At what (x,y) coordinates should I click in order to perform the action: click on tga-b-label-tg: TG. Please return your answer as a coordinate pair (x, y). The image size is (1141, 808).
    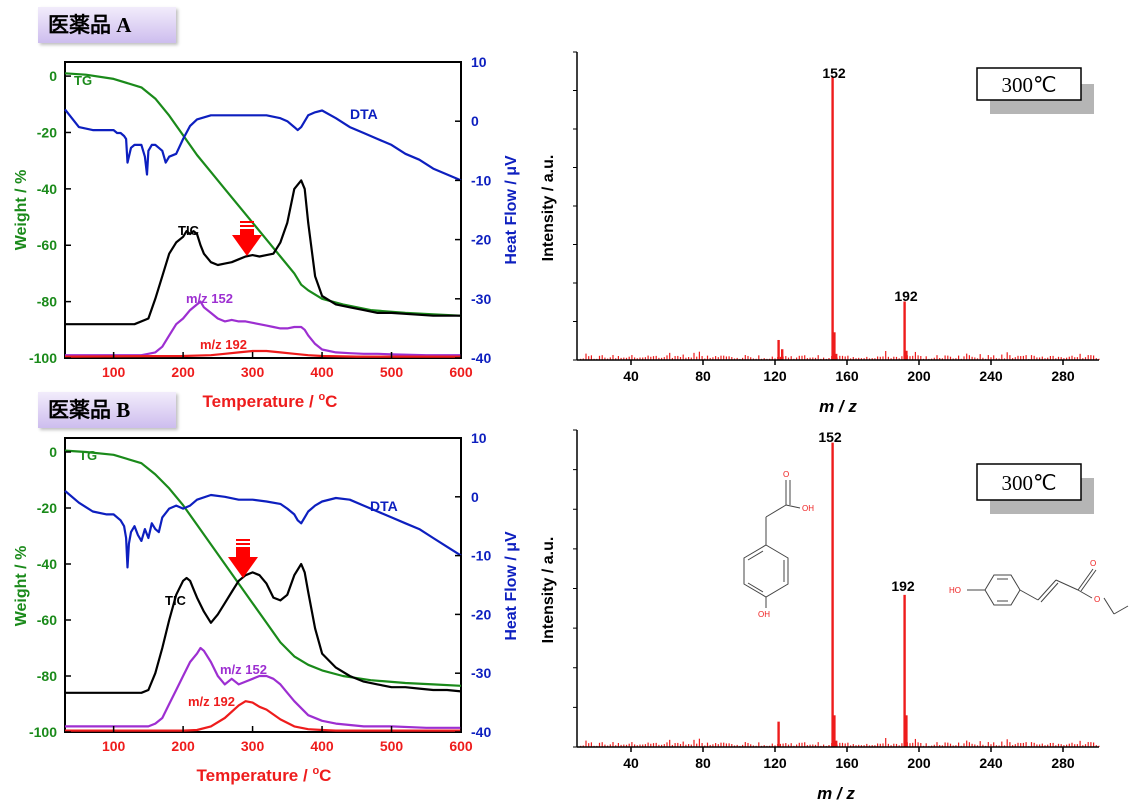
    Looking at the image, I should click on (88, 455).